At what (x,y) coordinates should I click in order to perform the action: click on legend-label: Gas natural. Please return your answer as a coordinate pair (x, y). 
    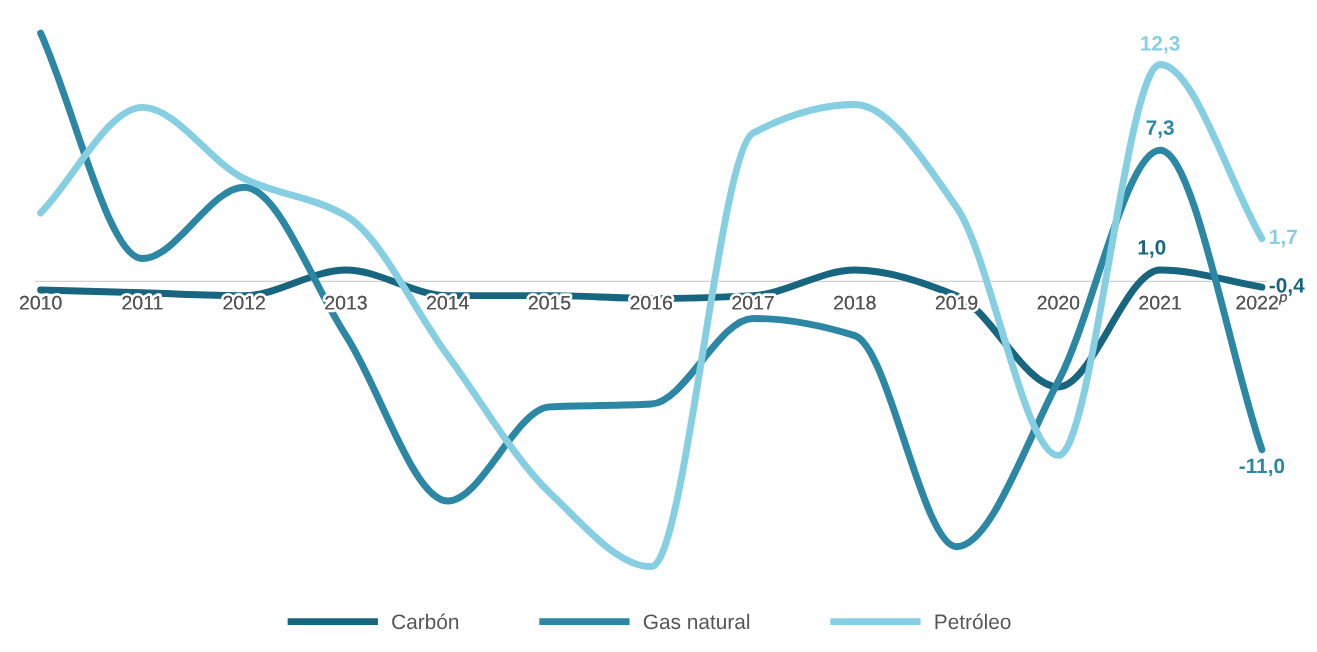
    Looking at the image, I should click on (696, 621).